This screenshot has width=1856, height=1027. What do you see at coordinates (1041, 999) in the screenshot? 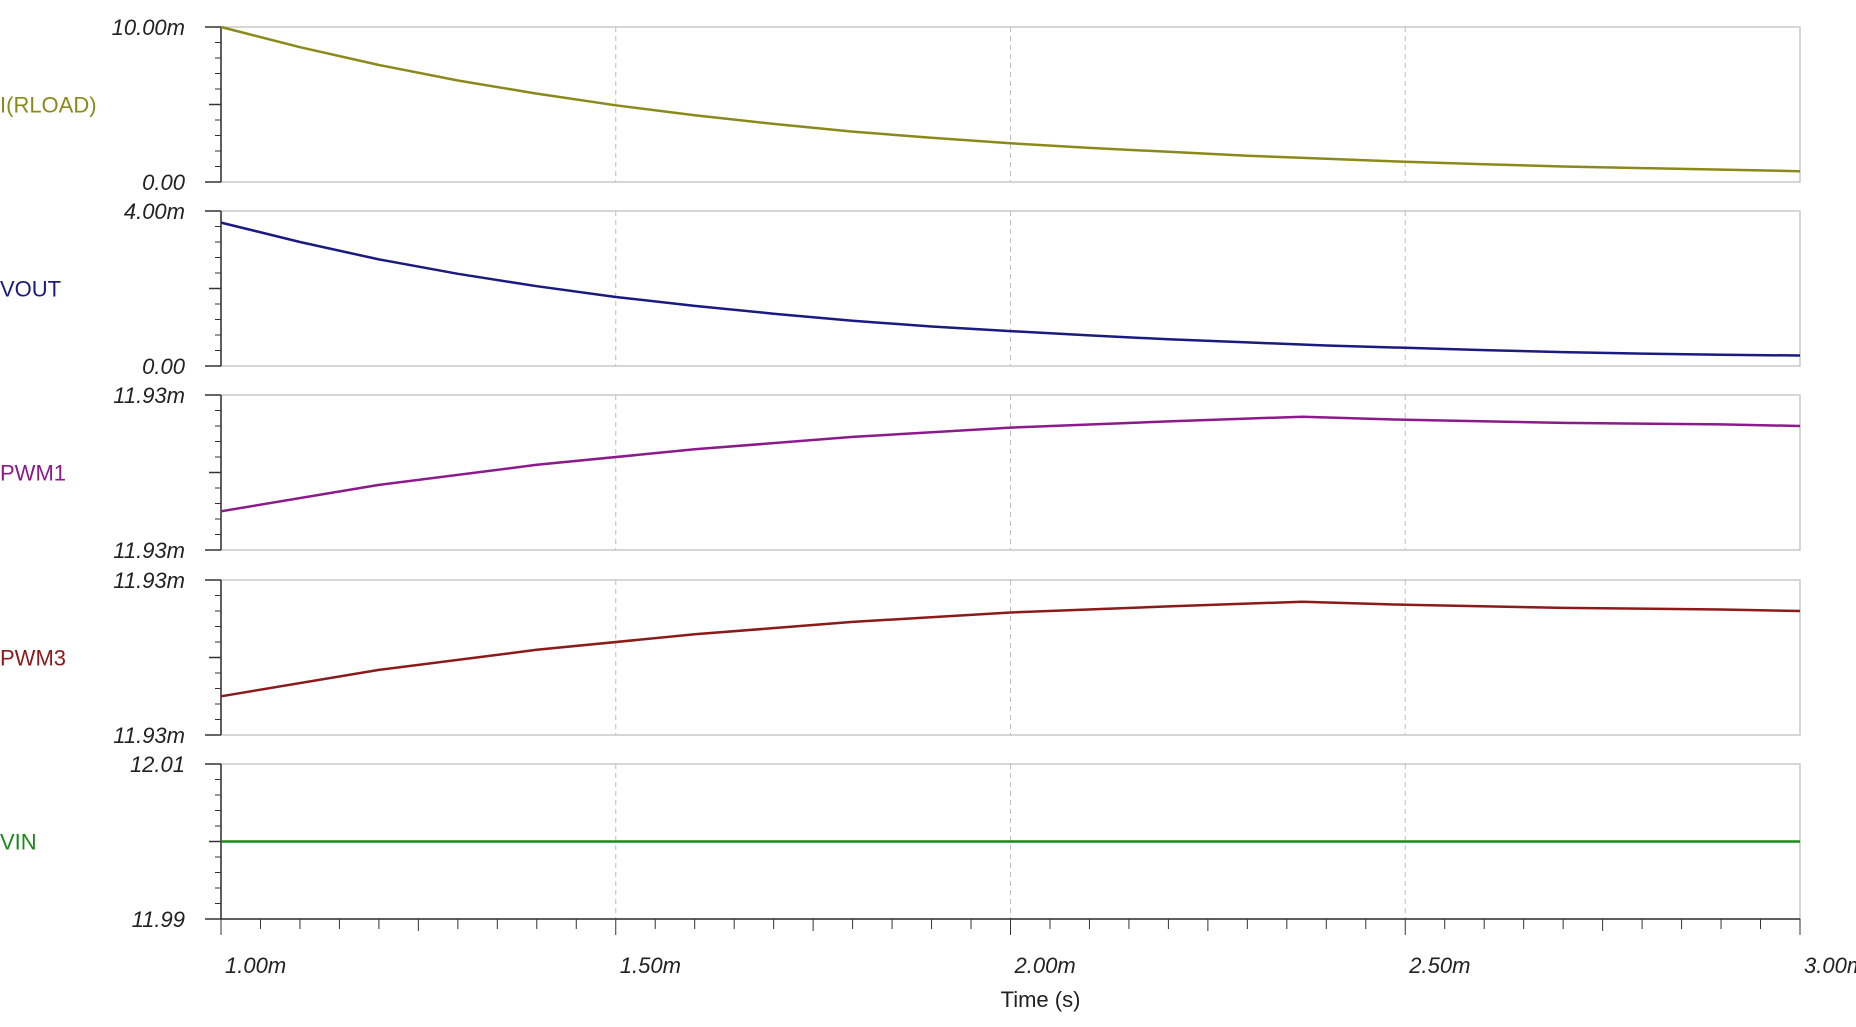
I see `x-axis-title: Time (s)` at bounding box center [1041, 999].